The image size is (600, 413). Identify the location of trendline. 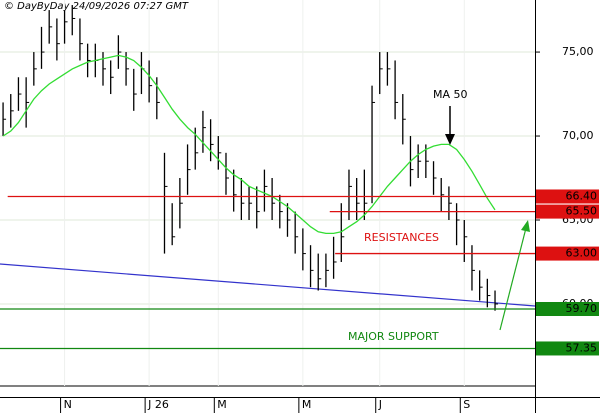
(268, 285).